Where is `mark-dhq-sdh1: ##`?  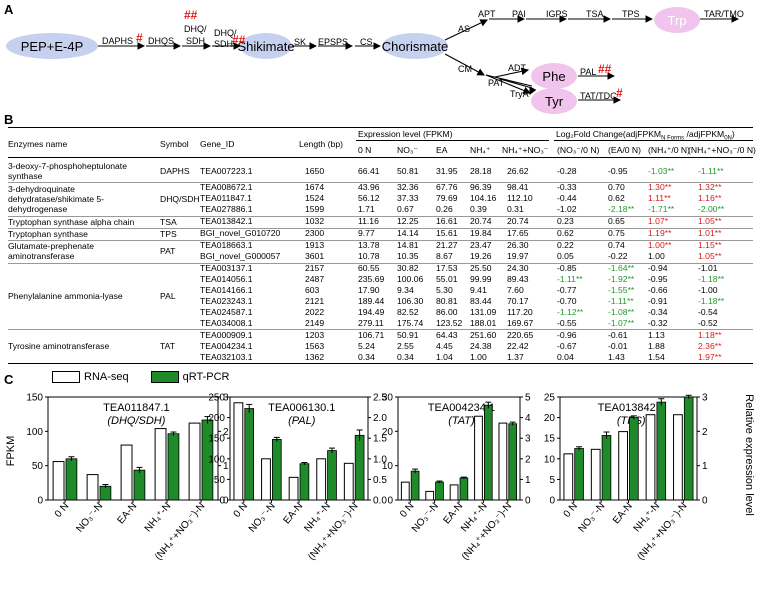 mark-dhq-sdh1: ## is located at coordinates (191, 15).